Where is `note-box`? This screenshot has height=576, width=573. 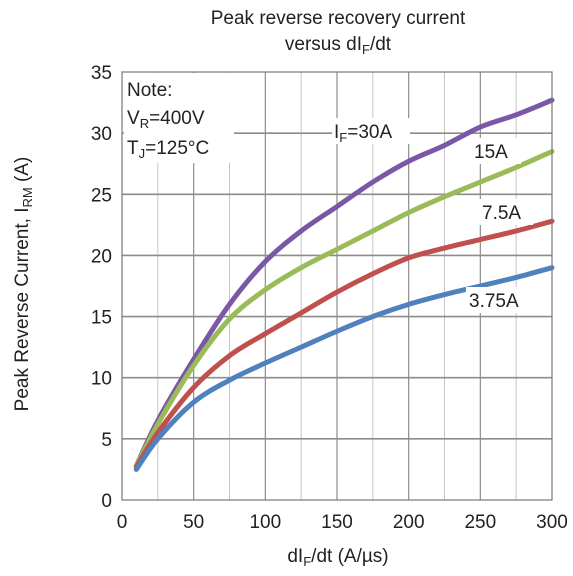
note-box is located at coordinates (179, 118).